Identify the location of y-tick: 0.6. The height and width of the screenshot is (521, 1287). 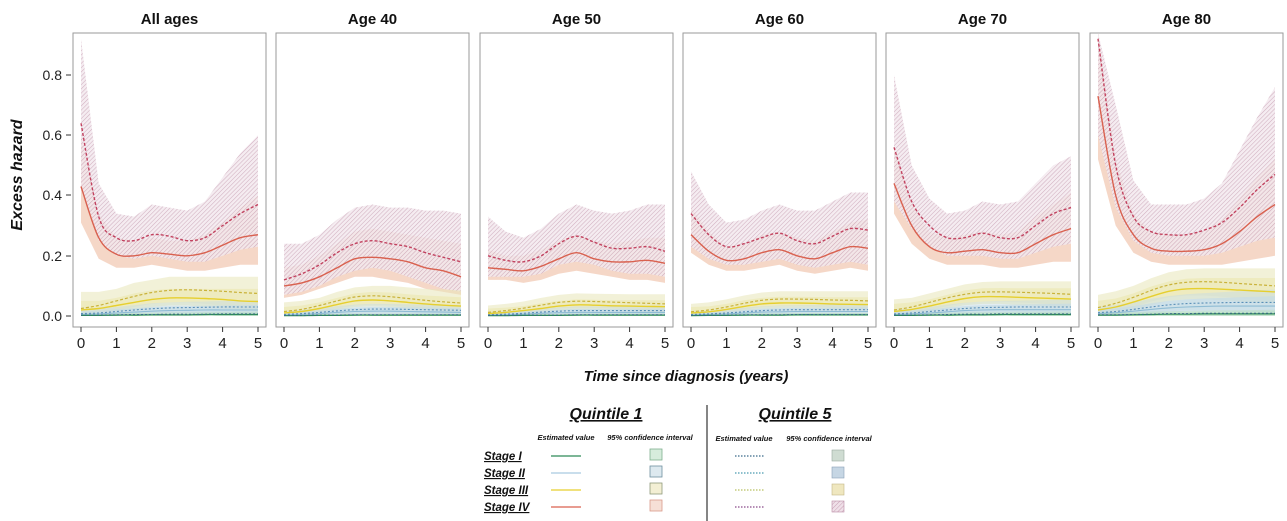
(57, 135).